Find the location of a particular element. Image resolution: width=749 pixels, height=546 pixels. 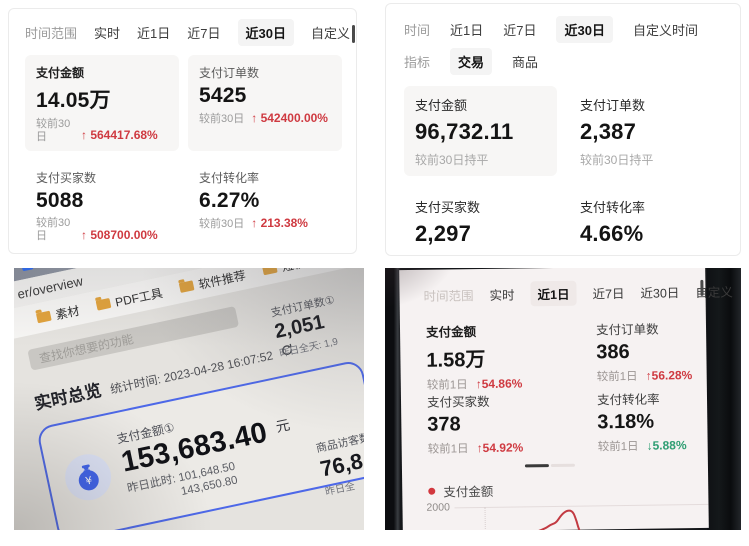

metric-value: 2,387 is located at coordinates (608, 131).